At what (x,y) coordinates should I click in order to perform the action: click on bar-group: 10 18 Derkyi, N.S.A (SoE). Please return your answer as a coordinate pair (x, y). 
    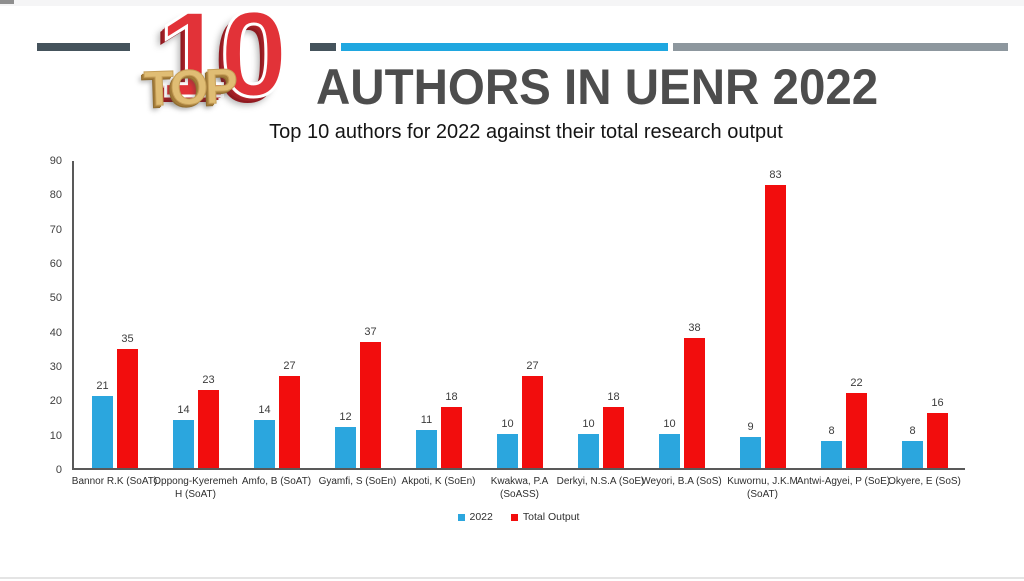
    Looking at the image, I should click on (601, 324).